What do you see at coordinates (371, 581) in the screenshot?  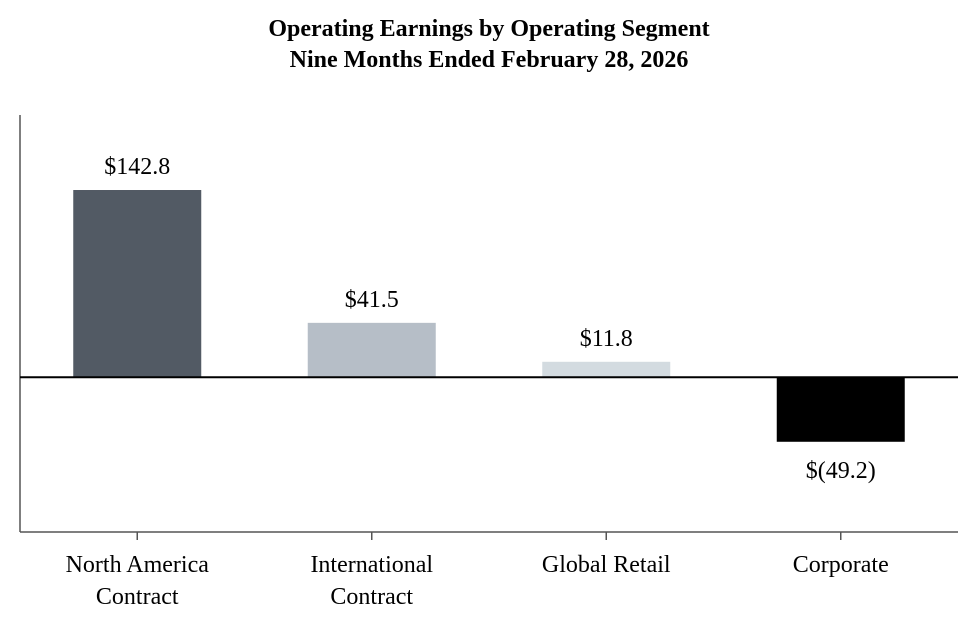 I see `category-label-1: International Contract` at bounding box center [371, 581].